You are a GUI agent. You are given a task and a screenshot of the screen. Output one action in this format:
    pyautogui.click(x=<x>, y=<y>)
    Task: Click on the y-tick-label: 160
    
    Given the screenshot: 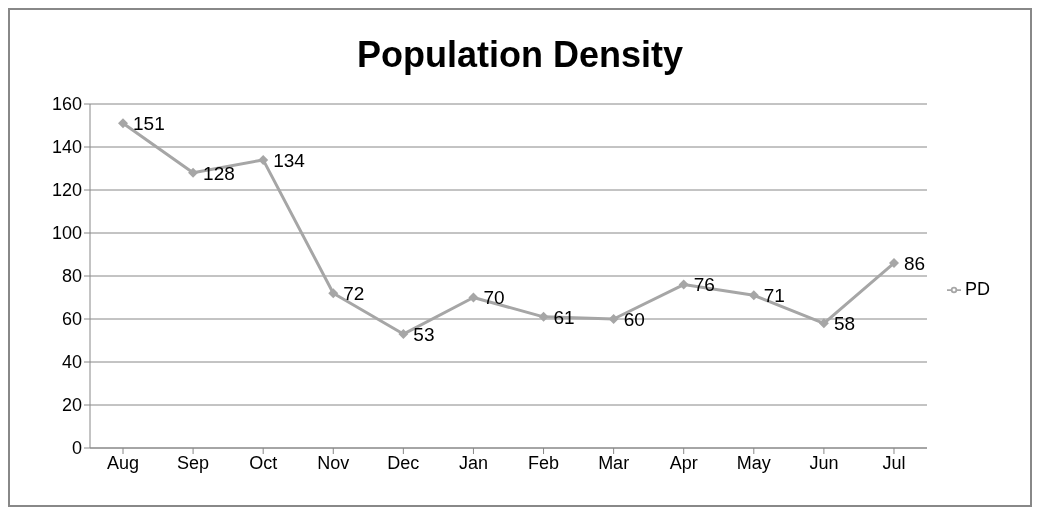 What is the action you would take?
    pyautogui.click(x=66, y=104)
    